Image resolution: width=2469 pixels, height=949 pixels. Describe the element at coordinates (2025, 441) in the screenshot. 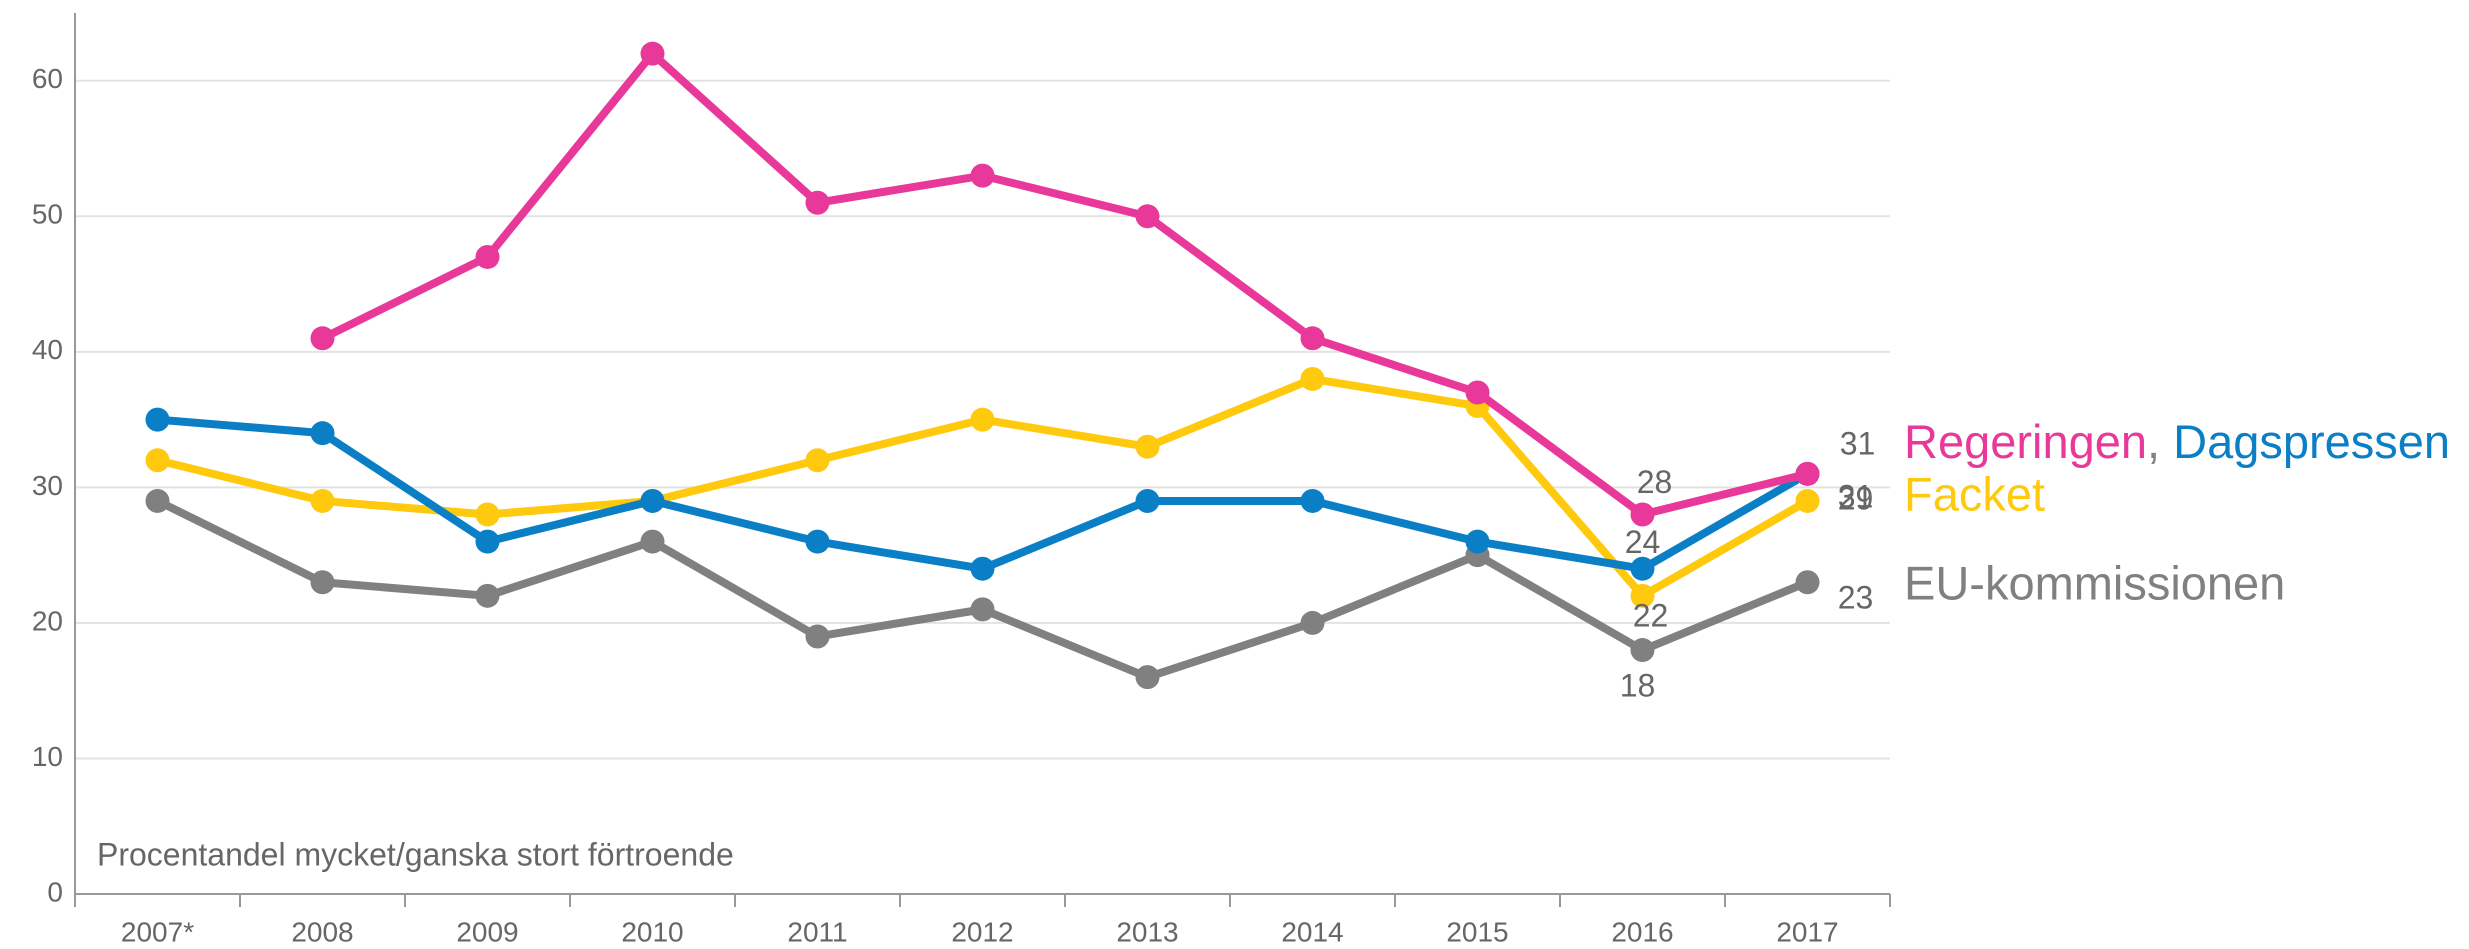

I see `legend-entry: Regeringen` at that location.